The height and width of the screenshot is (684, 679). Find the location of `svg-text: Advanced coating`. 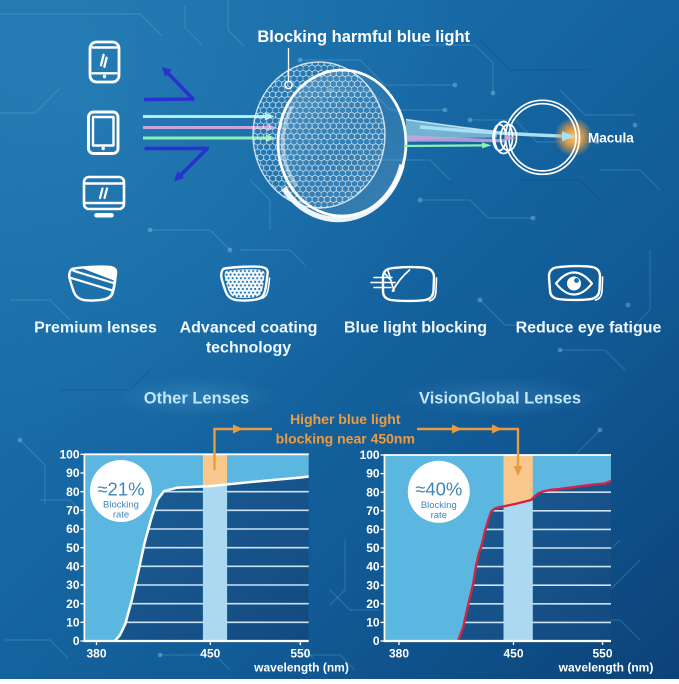

svg-text: Advanced coating is located at coordinates (249, 328).